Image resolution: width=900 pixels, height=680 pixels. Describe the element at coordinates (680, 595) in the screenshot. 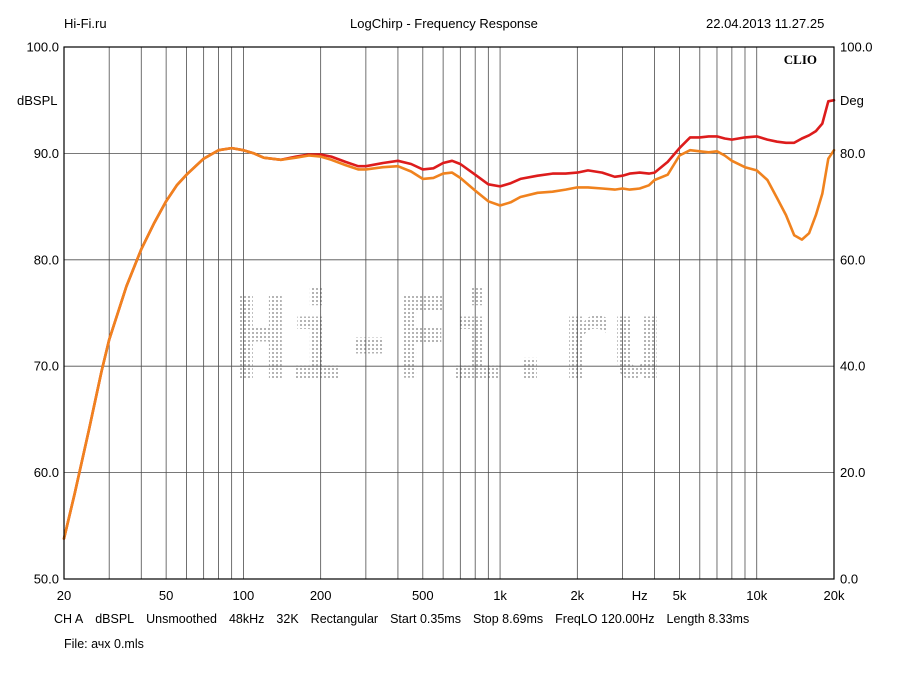

I see `x-tick-label: 5k` at that location.